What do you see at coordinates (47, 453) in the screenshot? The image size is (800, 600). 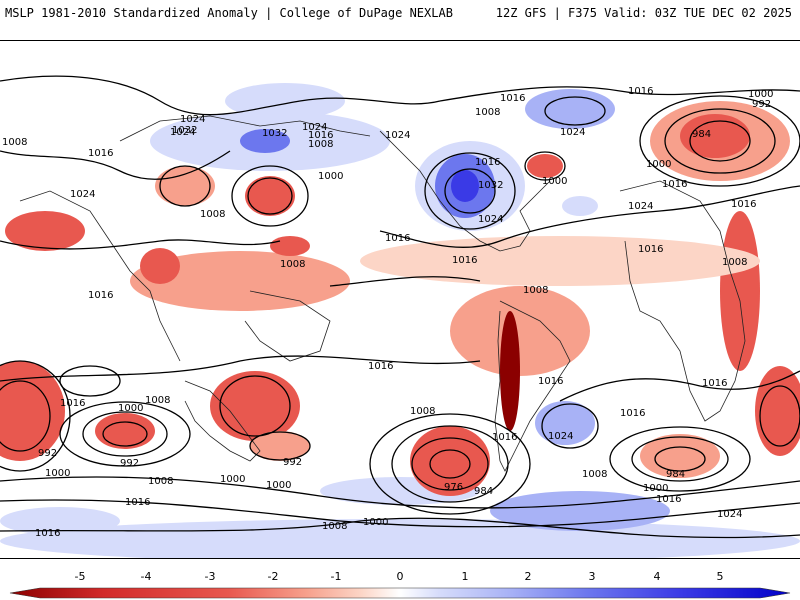 I see `isobar-label: 992` at bounding box center [47, 453].